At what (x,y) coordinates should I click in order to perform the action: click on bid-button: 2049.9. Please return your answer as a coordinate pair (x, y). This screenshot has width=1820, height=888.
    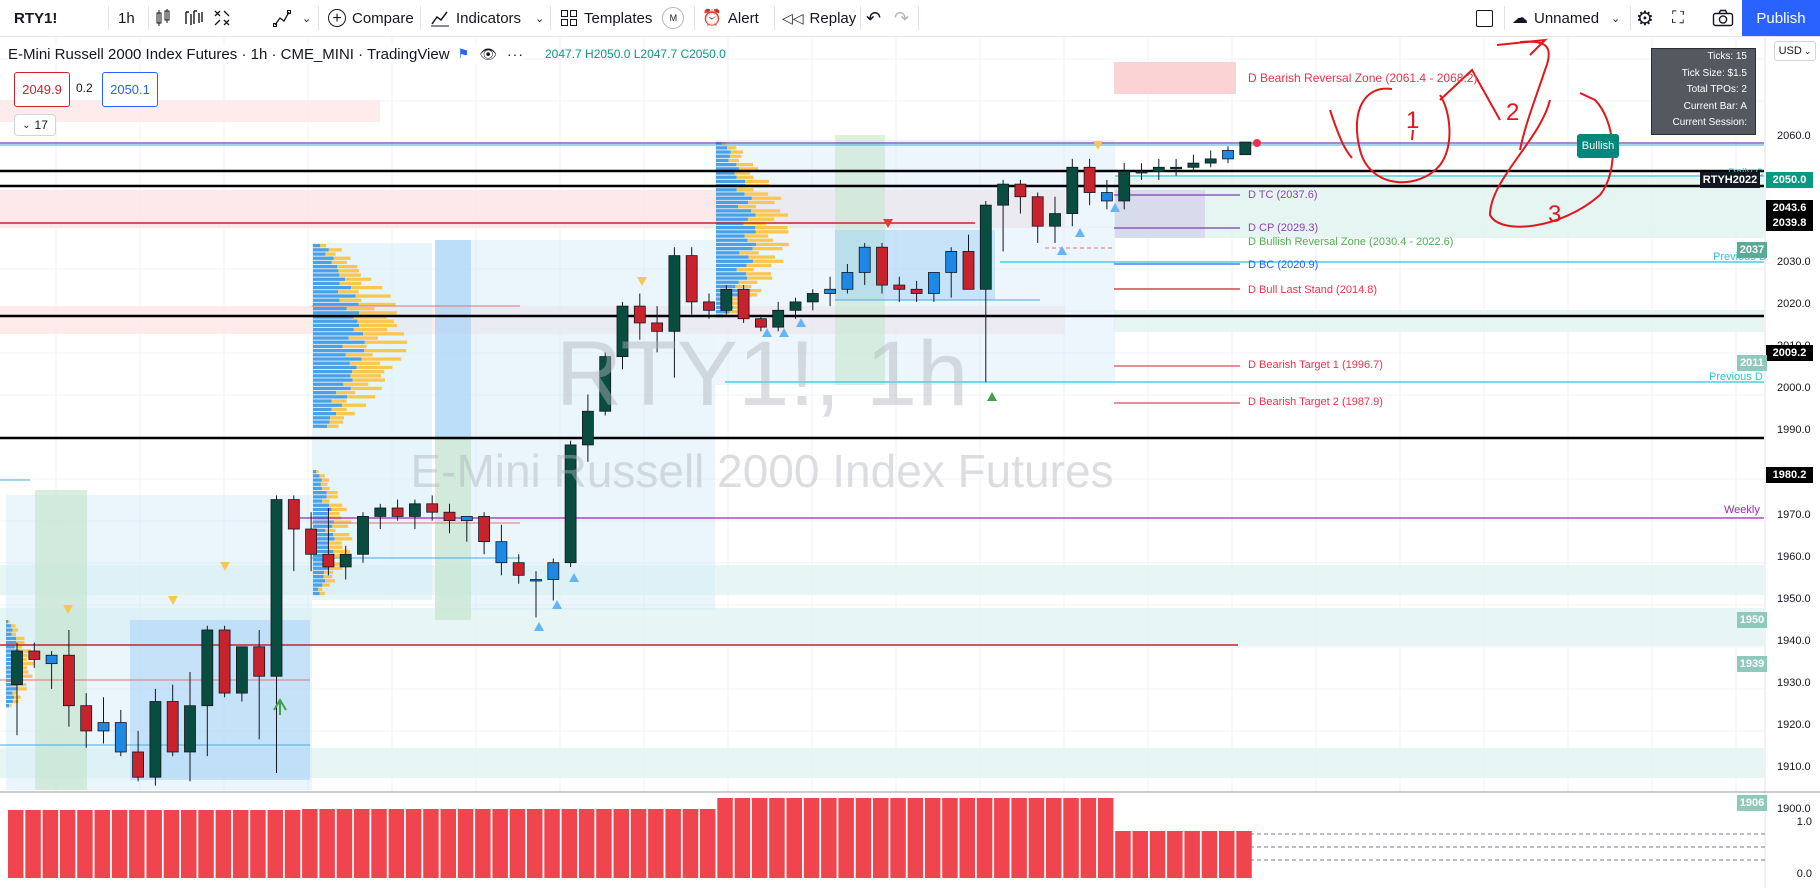
    Looking at the image, I should click on (42, 89).